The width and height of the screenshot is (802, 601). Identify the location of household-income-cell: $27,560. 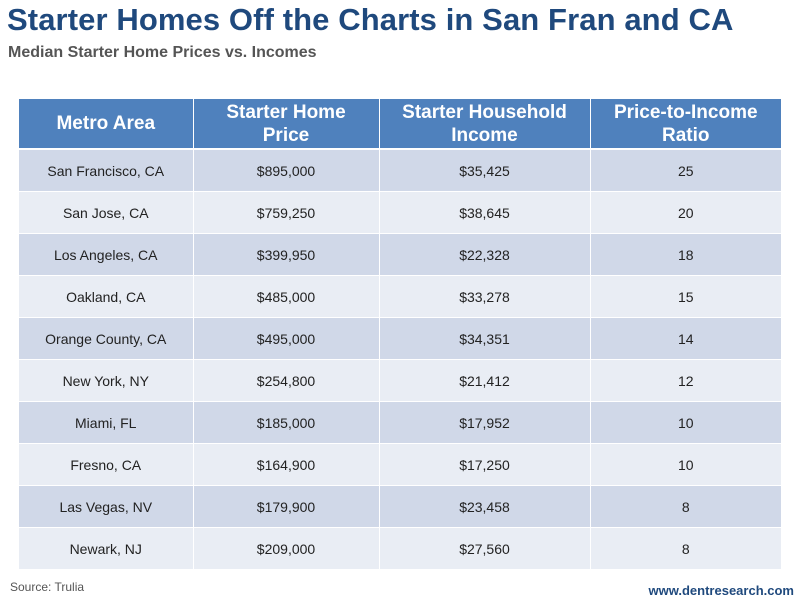
(485, 548).